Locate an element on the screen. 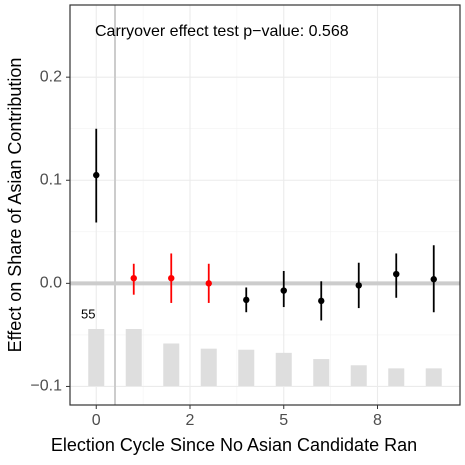 The image size is (465, 465). y-axis-title: Effect on Share of Asian Contribution is located at coordinates (15, 205).